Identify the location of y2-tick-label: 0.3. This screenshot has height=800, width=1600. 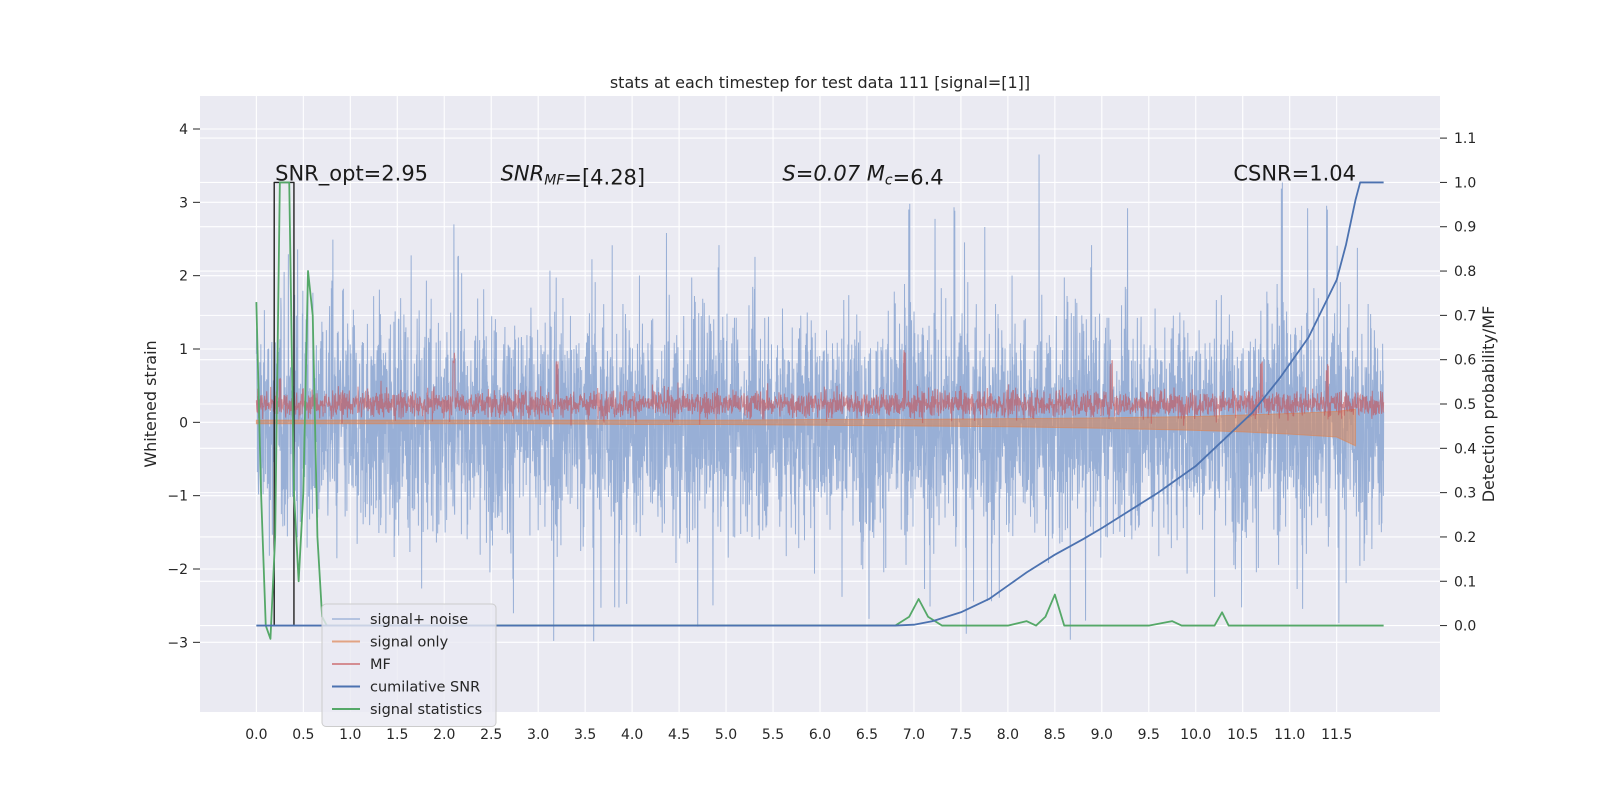
(1465, 494).